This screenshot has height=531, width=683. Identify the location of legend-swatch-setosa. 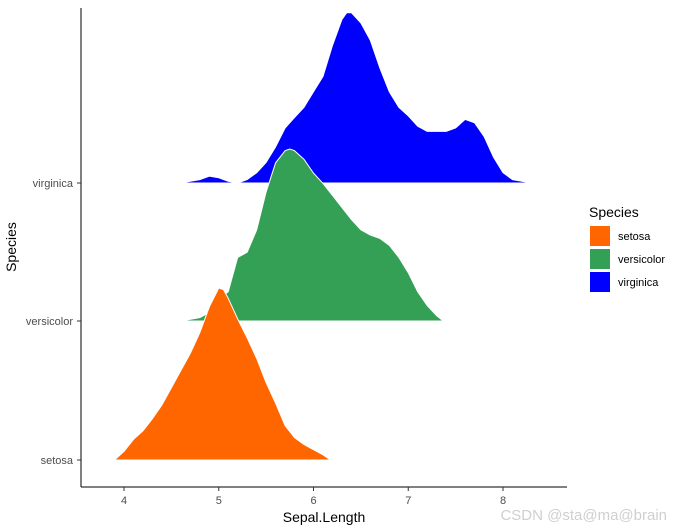
(600, 236).